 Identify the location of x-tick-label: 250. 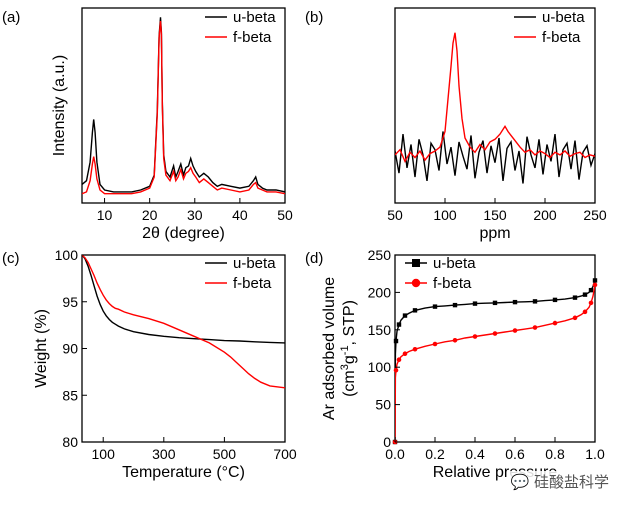
(595, 215).